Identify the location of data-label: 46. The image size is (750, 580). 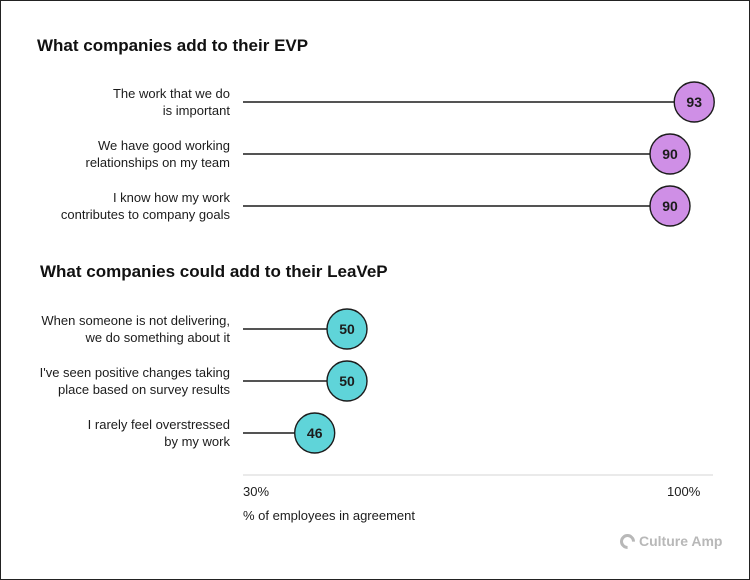
(315, 433).